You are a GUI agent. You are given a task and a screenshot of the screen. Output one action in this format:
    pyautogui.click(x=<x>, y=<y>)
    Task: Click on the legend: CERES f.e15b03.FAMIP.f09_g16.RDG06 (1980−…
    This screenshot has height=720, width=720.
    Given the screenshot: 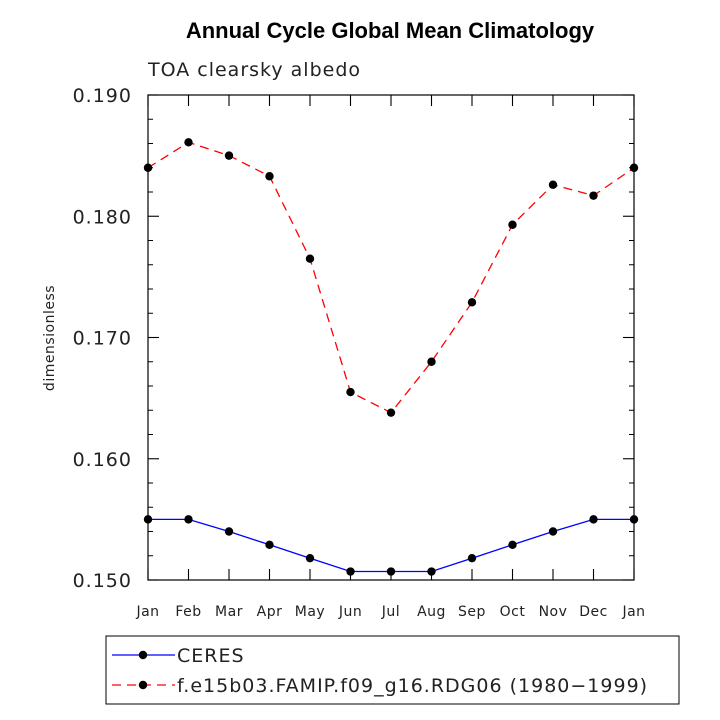 What is the action you would take?
    pyautogui.click(x=392, y=670)
    